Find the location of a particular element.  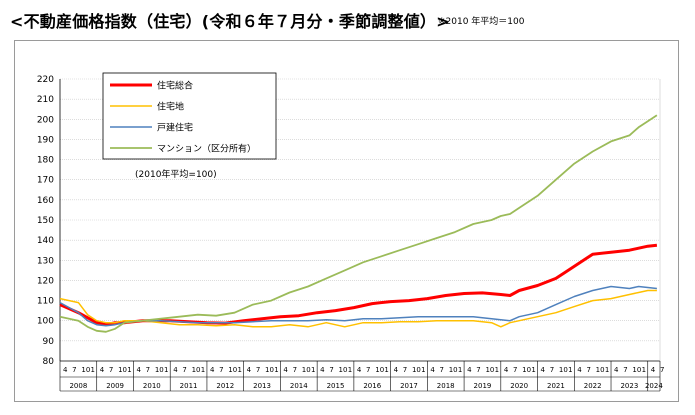

page-title: <不動産価格指数（住宅）(令和６年７月分・季節調整値）> is located at coordinates (230, 21).